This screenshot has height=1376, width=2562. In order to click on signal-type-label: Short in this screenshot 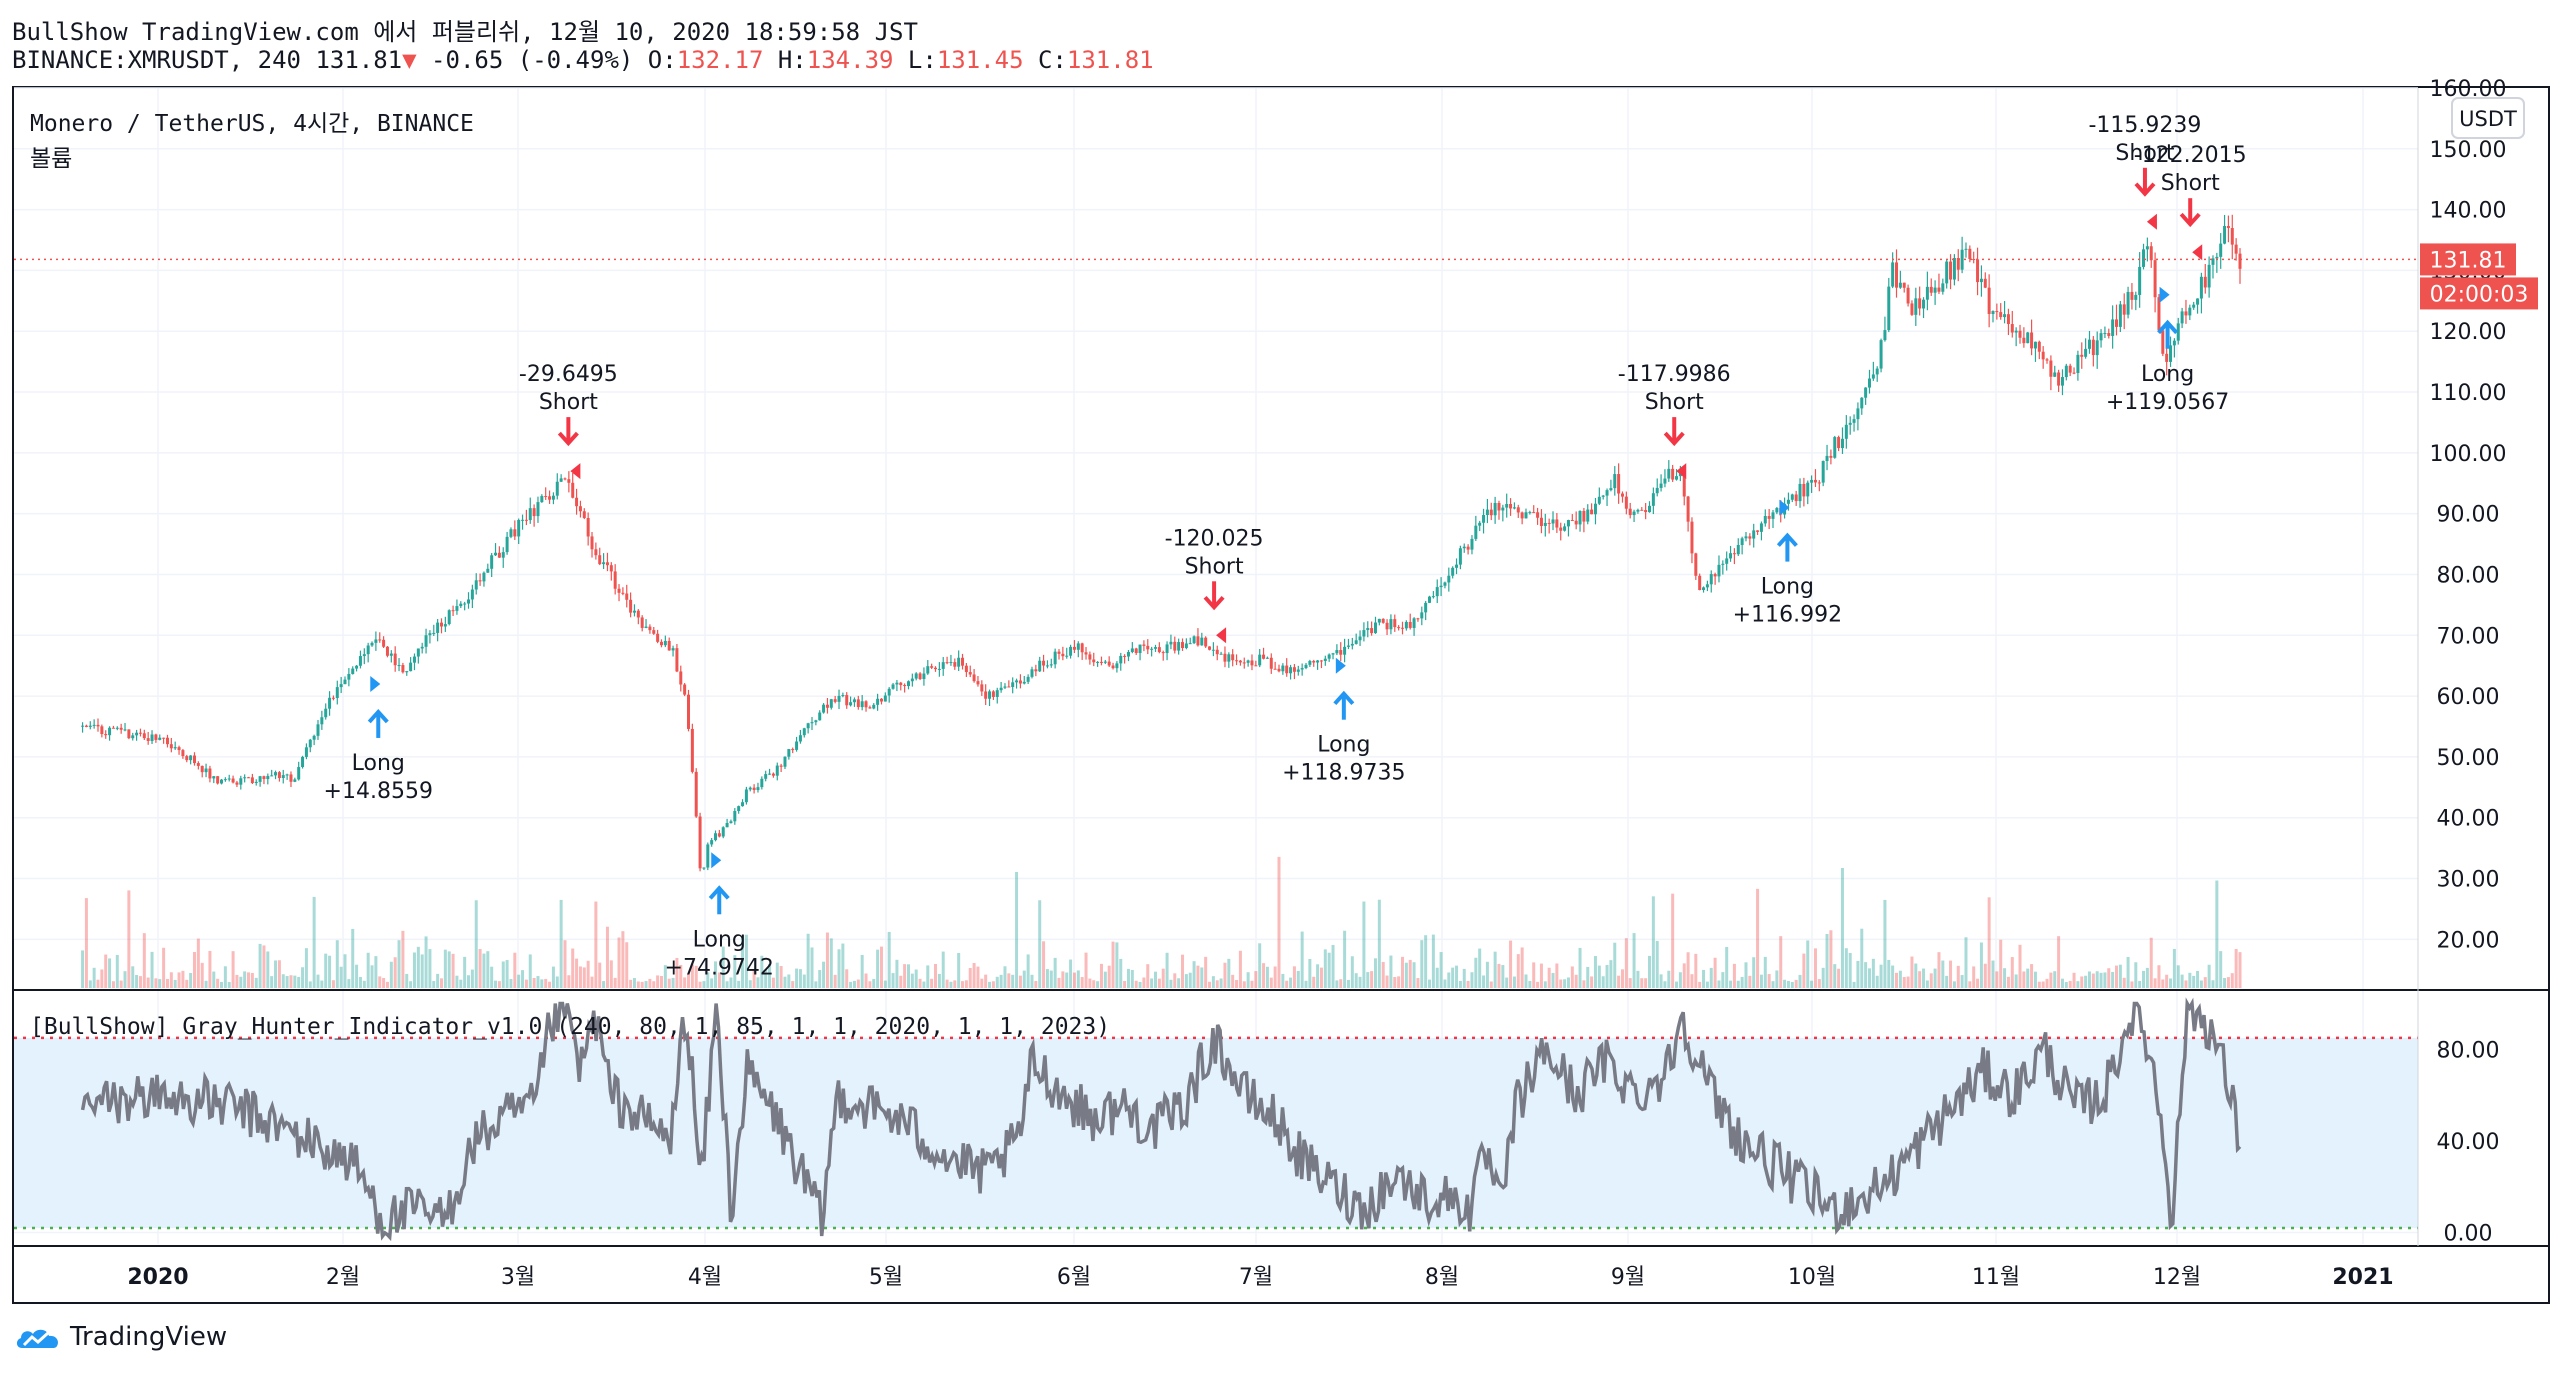, I will do `click(2144, 153)`.